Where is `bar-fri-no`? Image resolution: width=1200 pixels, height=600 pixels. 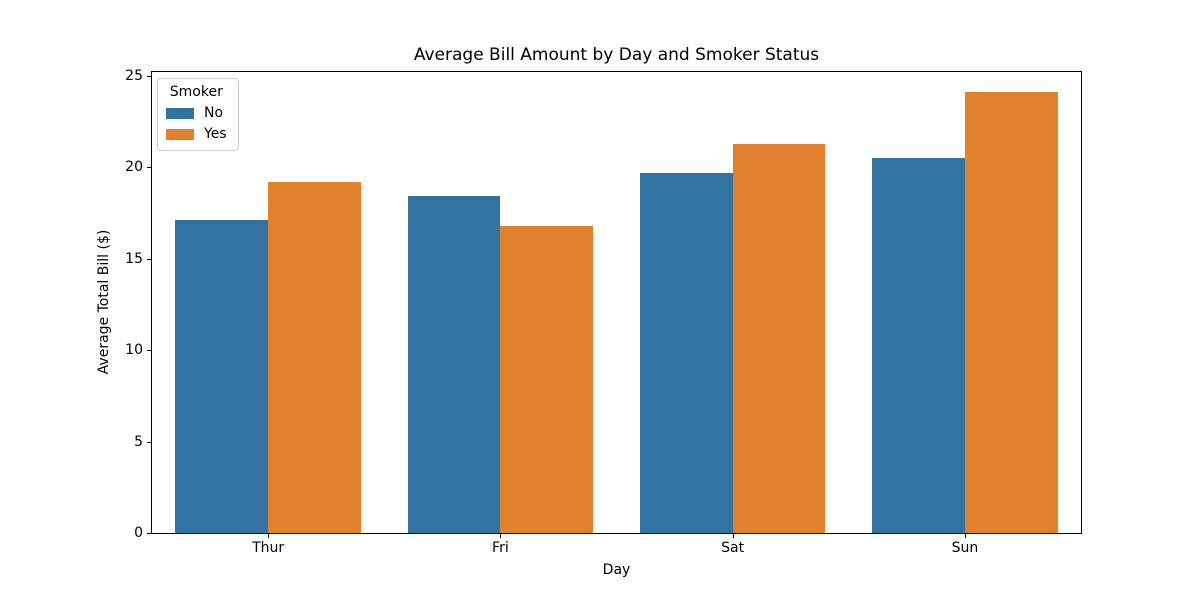 bar-fri-no is located at coordinates (454, 364).